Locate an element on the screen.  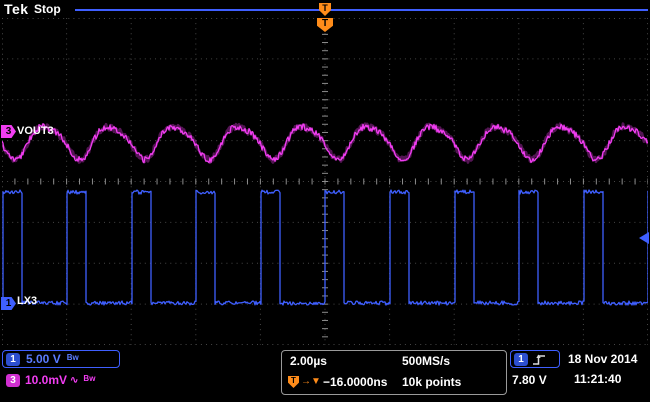
trigger-source-badge: 1 is located at coordinates (521, 359).